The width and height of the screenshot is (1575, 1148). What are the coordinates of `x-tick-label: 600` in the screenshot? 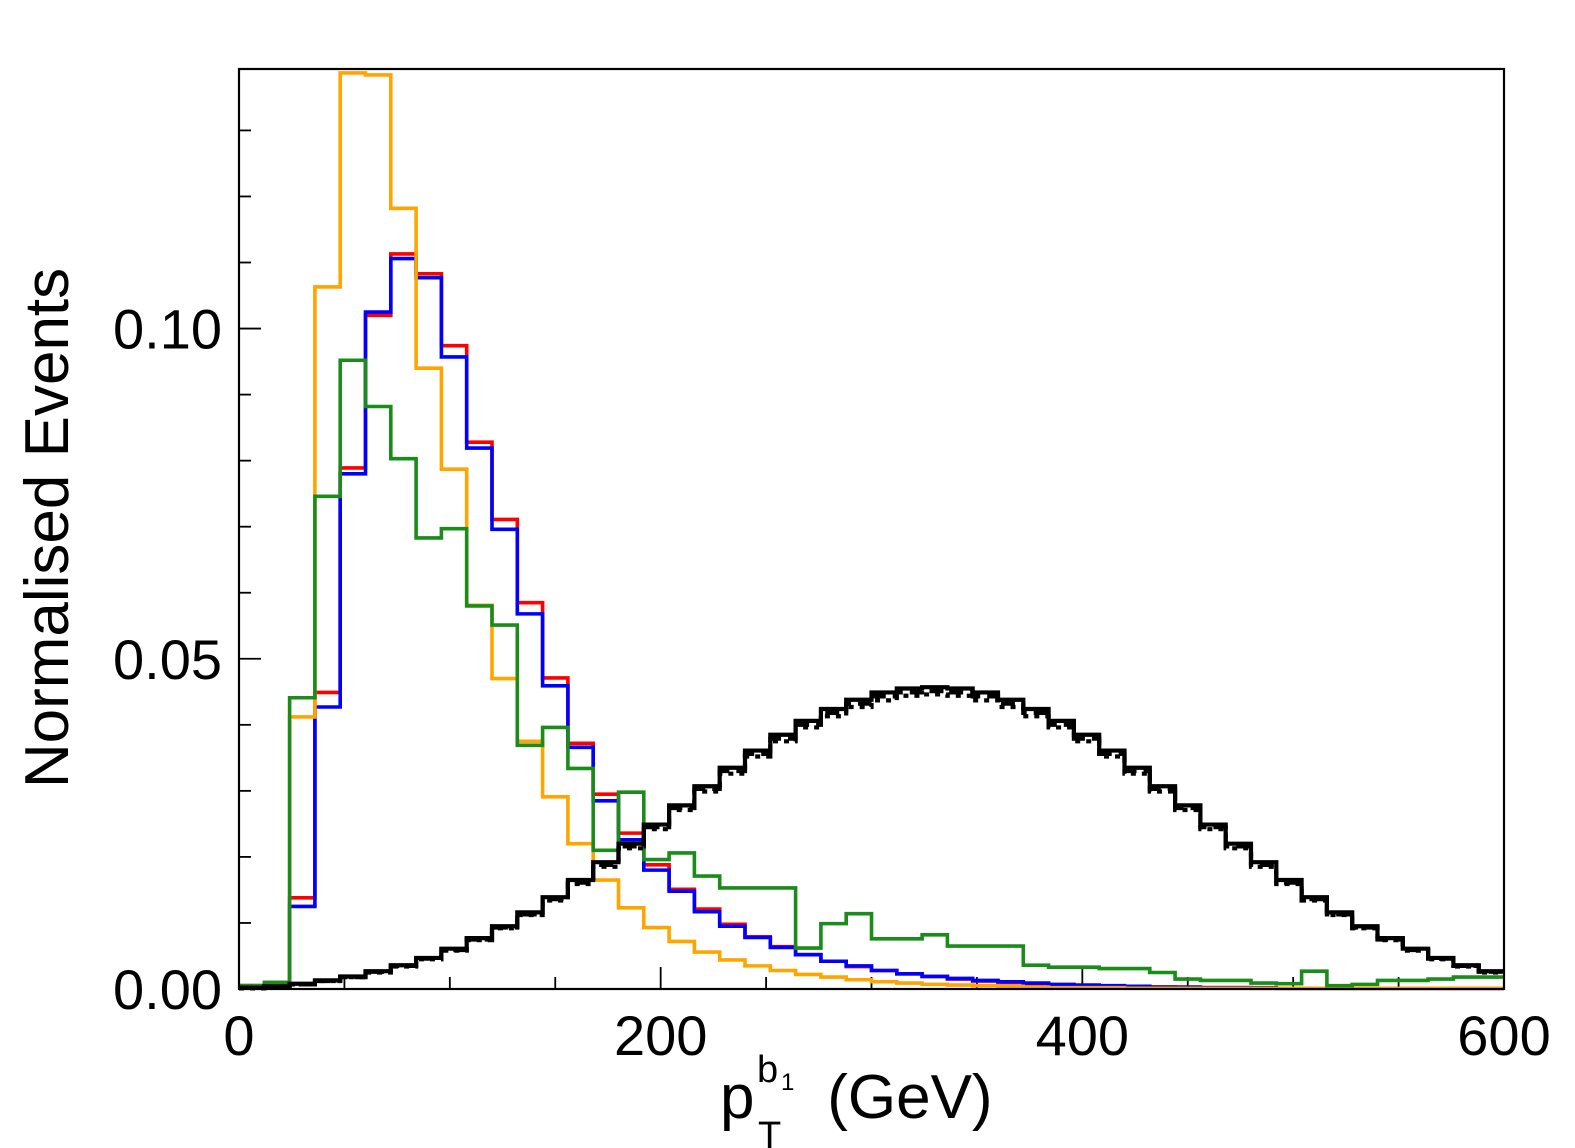 It's located at (1503, 1035).